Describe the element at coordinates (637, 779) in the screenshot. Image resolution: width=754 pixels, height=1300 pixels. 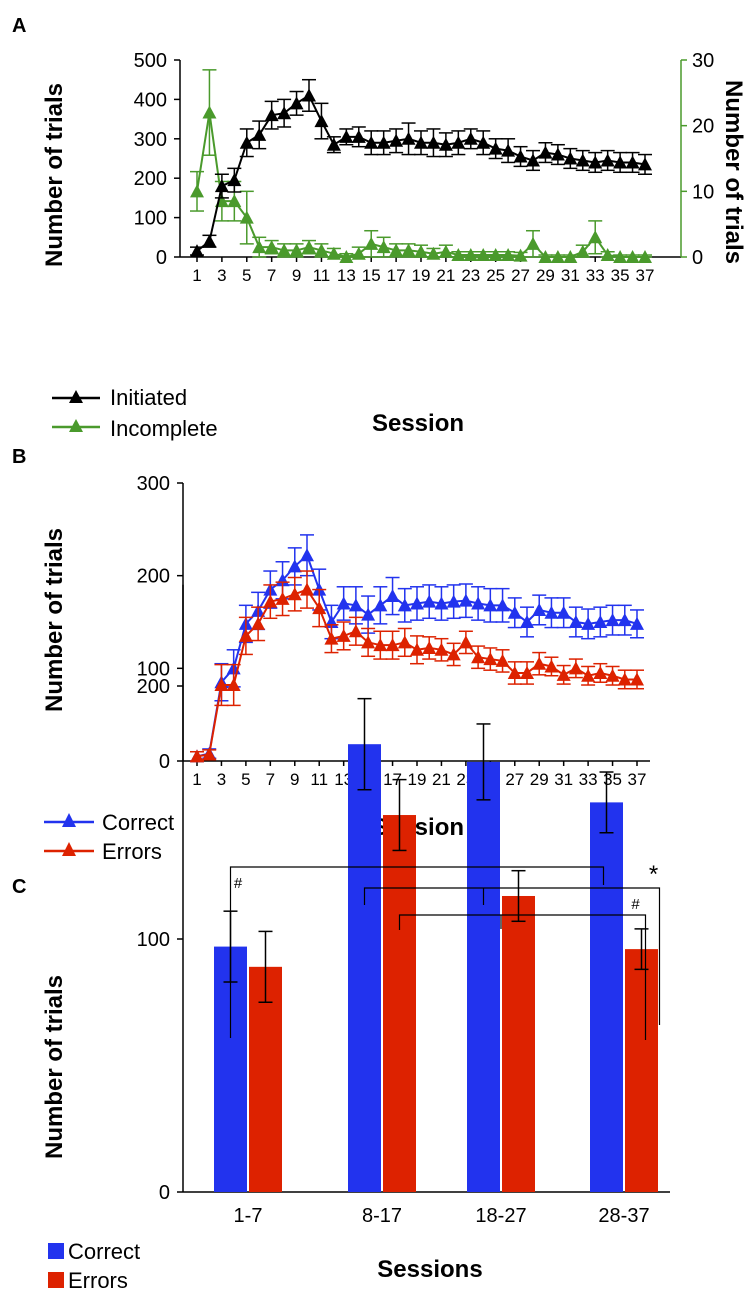
I see `panel-b-x-tick-label: 37` at that location.